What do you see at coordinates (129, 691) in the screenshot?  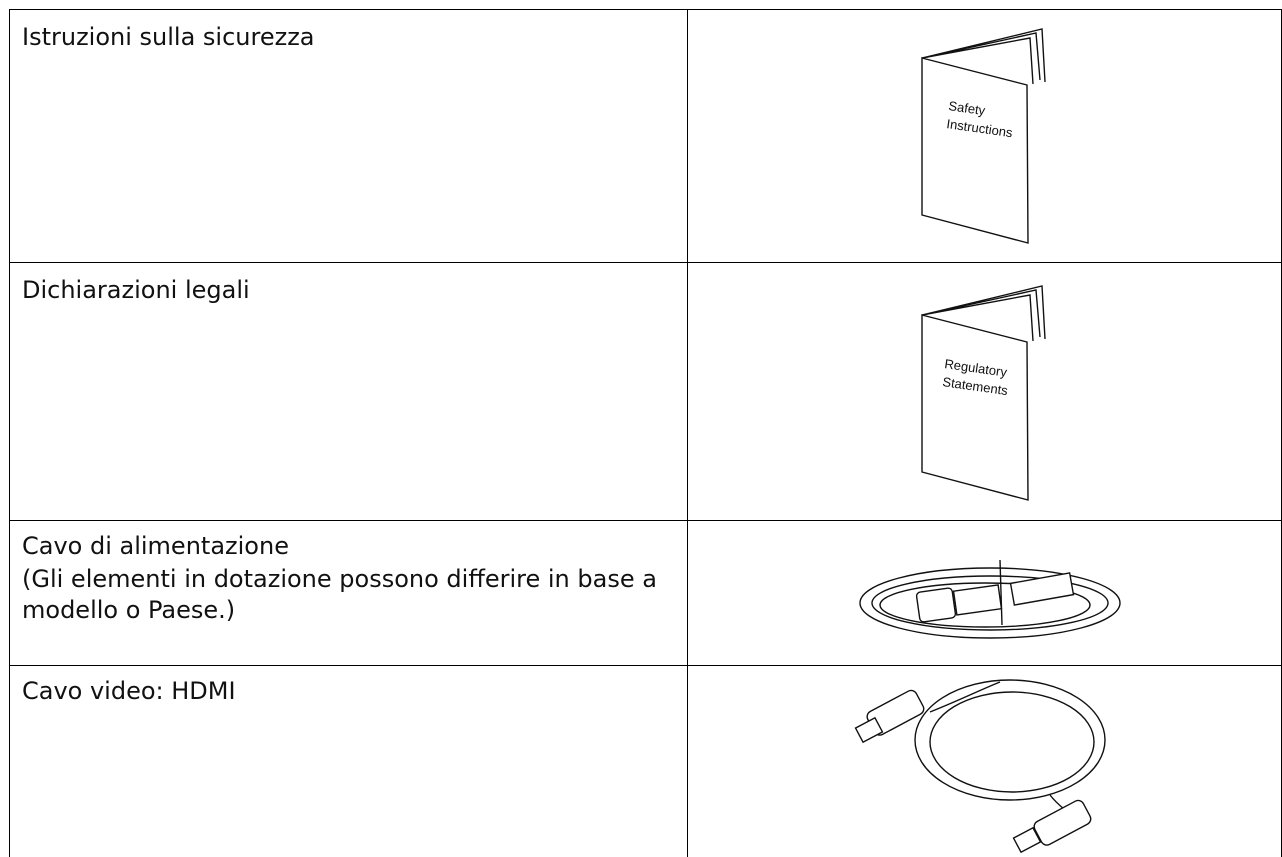 I see `item-name: Cavo video: HDMI` at bounding box center [129, 691].